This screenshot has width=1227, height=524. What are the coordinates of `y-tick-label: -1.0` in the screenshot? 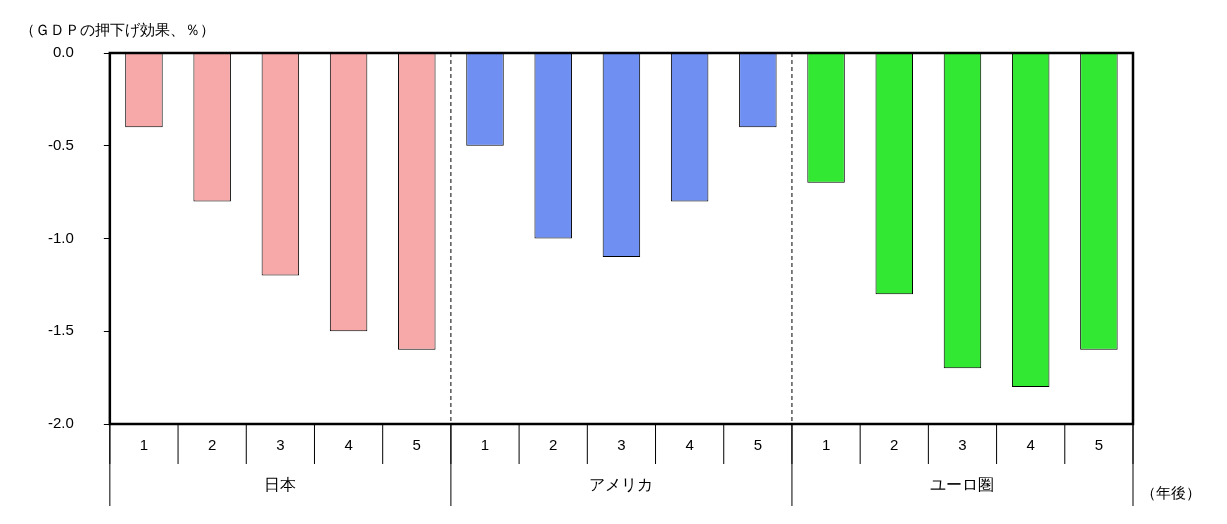 It's located at (60, 237).